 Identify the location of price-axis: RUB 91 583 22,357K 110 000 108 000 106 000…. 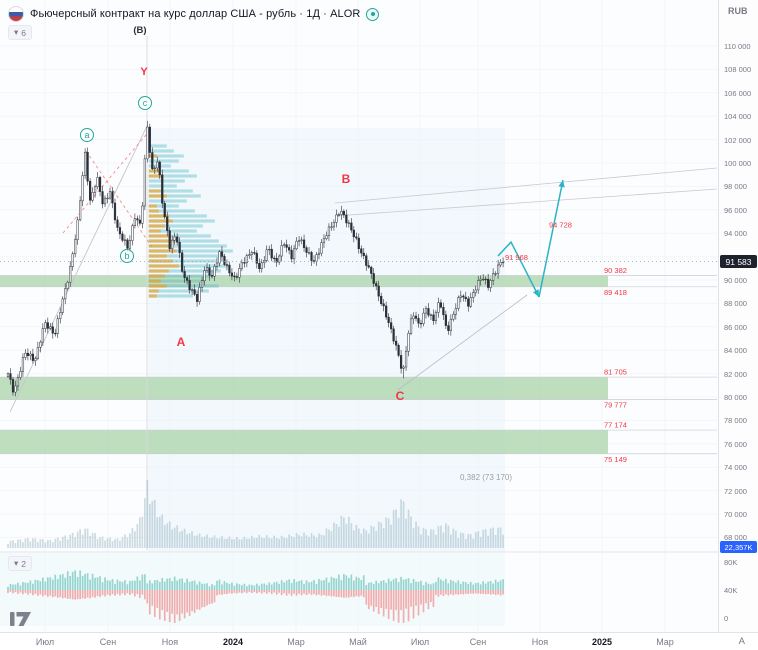
(738, 316).